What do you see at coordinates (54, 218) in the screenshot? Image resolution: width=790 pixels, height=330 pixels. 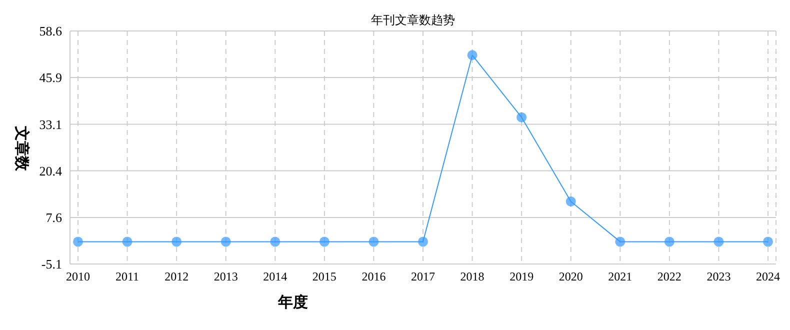 I see `y-tick-label: 7.6` at bounding box center [54, 218].